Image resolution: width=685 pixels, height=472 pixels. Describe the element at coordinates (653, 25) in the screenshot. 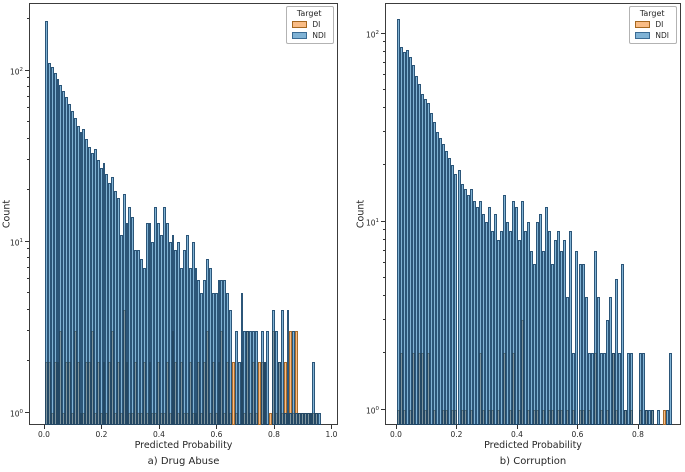

I see `legend-box: Target DI NDI` at that location.